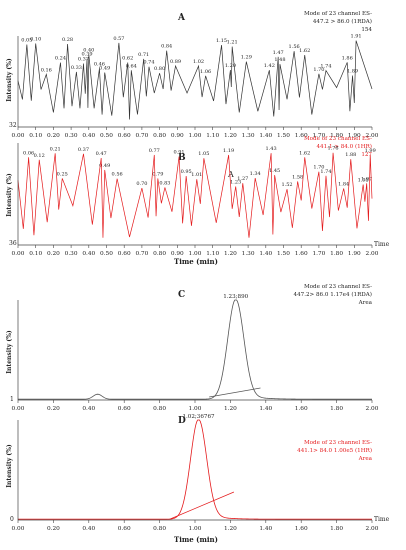 The image size is (406, 550). I want to click on peak-label: 0.84, so click(166, 47).